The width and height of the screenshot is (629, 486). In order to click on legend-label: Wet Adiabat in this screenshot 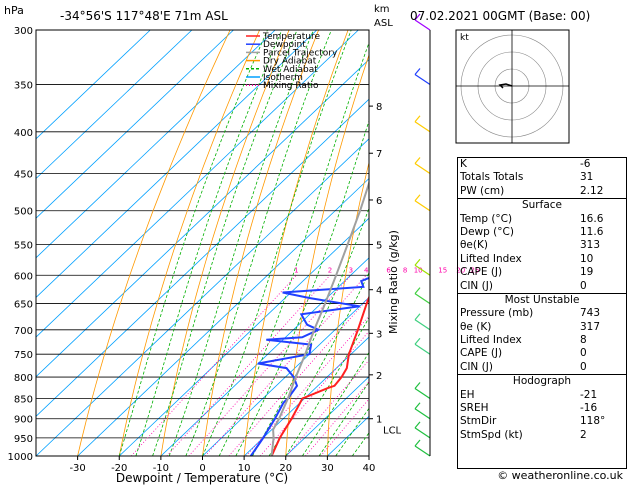, I will do `click(290, 70)`.